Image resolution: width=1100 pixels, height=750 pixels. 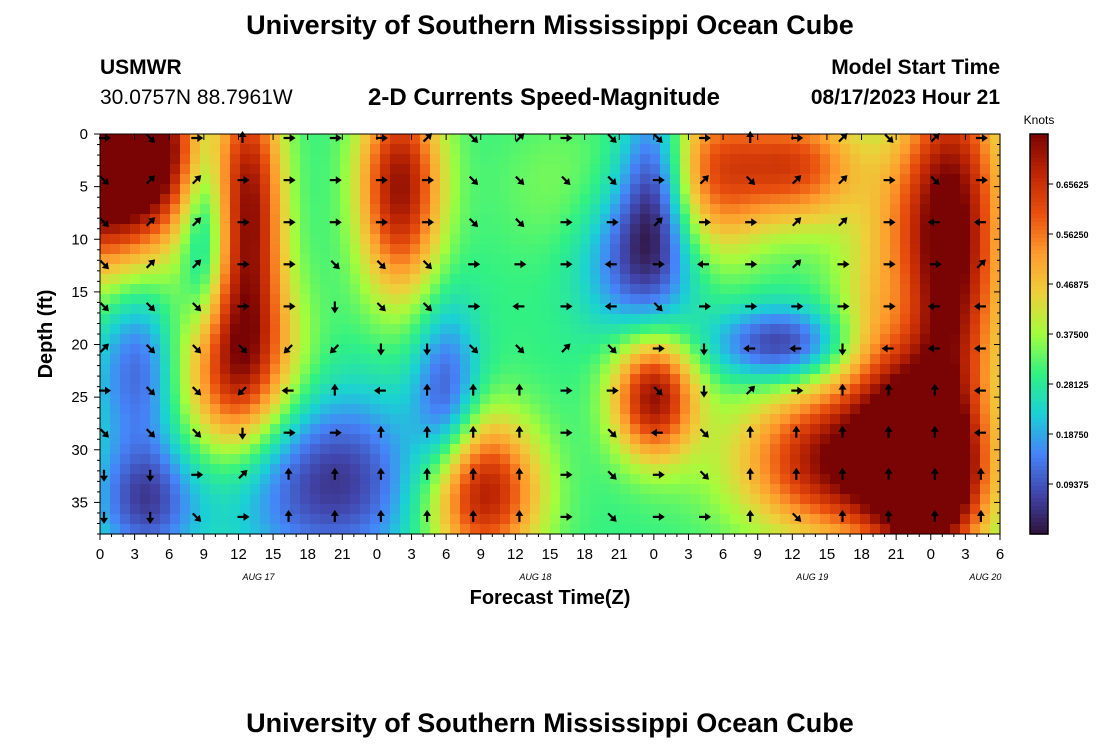 I want to click on current-arrow, so click(x=473, y=389).